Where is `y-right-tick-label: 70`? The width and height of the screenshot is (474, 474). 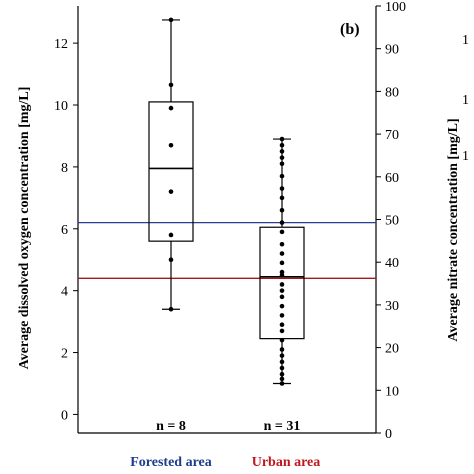 y-right-tick-label: 70 is located at coordinates (392, 135).